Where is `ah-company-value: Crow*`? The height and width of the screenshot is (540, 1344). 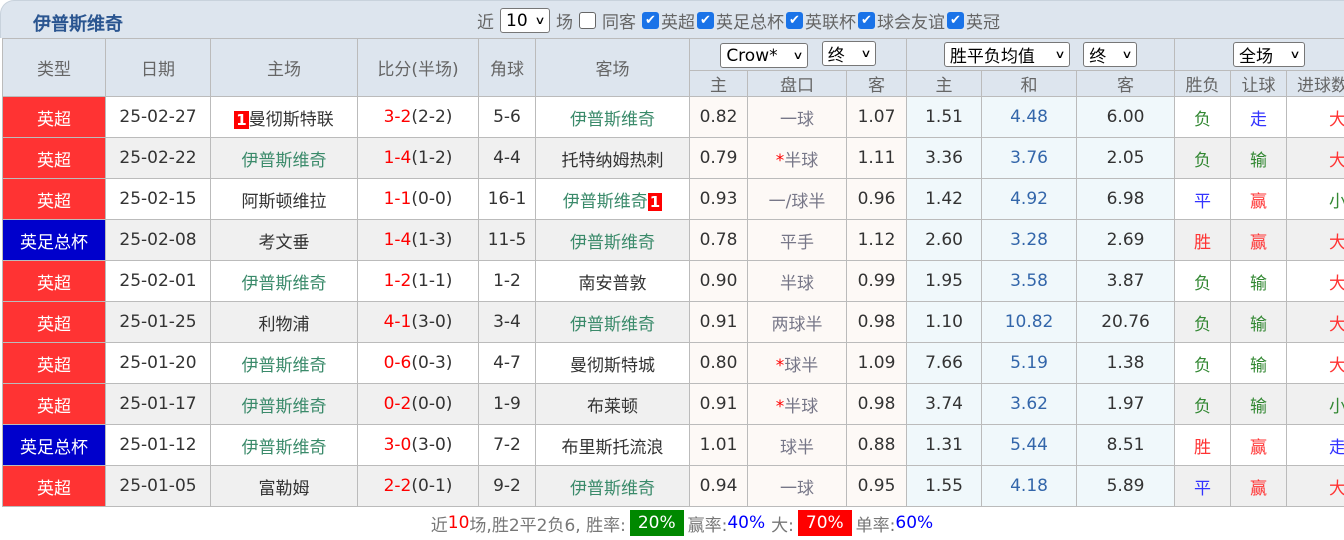
ah-company-value: Crow* is located at coordinates (752, 55).